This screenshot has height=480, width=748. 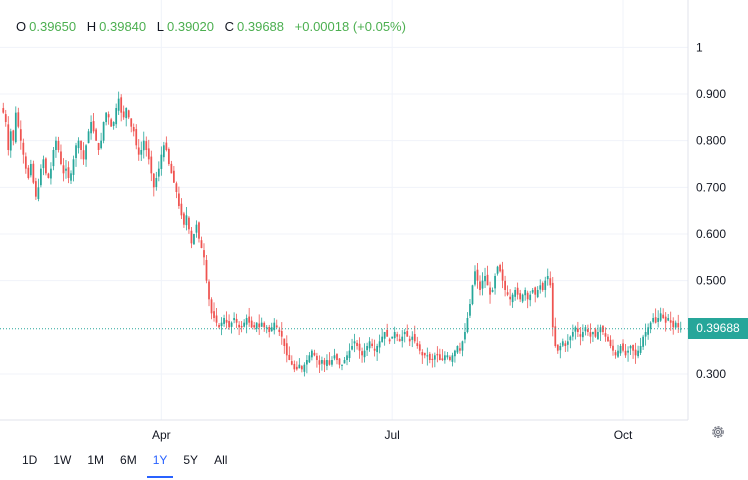 I want to click on low-value: 0.39020, so click(x=190, y=26).